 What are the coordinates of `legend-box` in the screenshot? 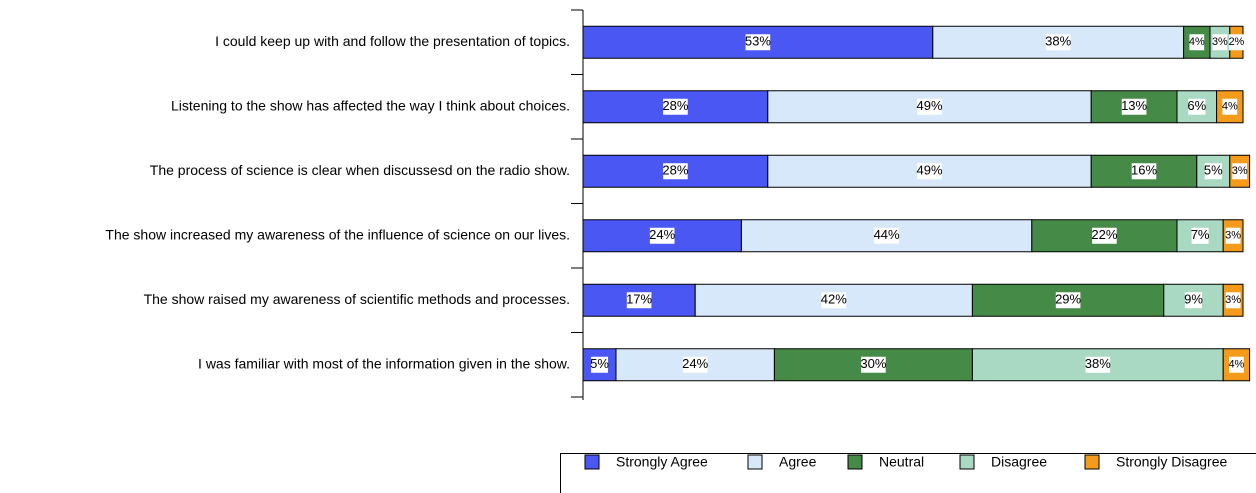 It's located at (908, 473).